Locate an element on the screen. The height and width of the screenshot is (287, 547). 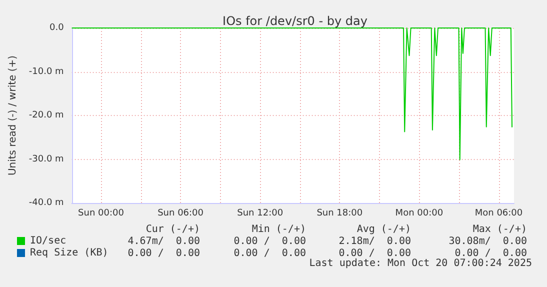
text: Max (-/+) is located at coordinates (499, 230).